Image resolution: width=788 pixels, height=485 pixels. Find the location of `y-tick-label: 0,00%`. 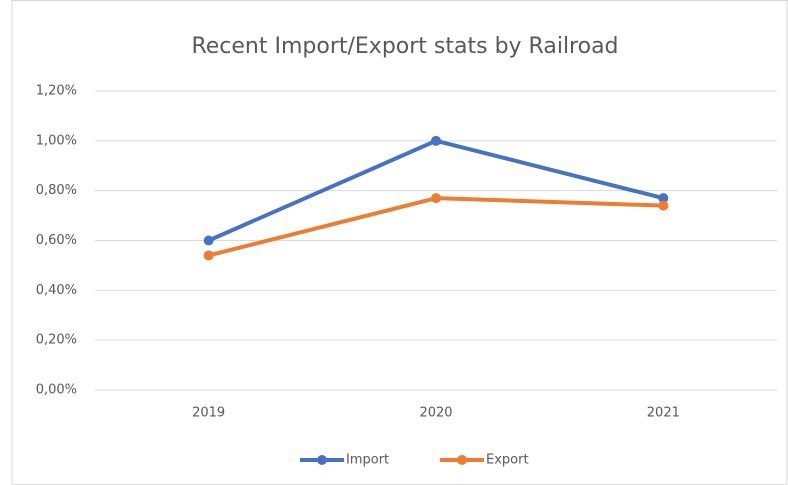

y-tick-label: 0,00% is located at coordinates (56, 390).